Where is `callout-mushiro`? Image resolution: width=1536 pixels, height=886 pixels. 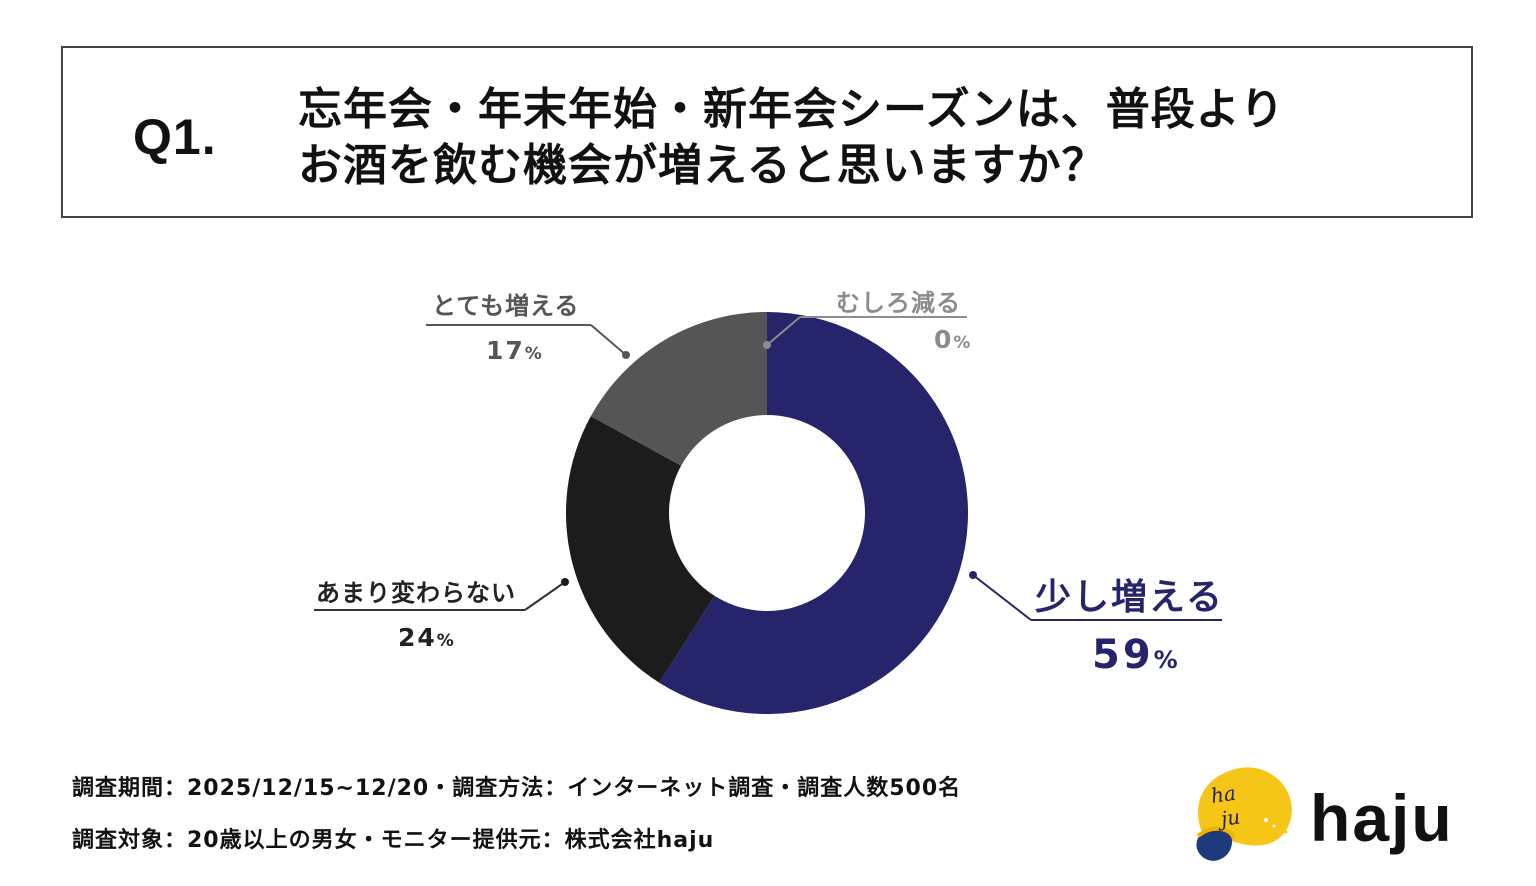 callout-mushiro is located at coordinates (865, 332).